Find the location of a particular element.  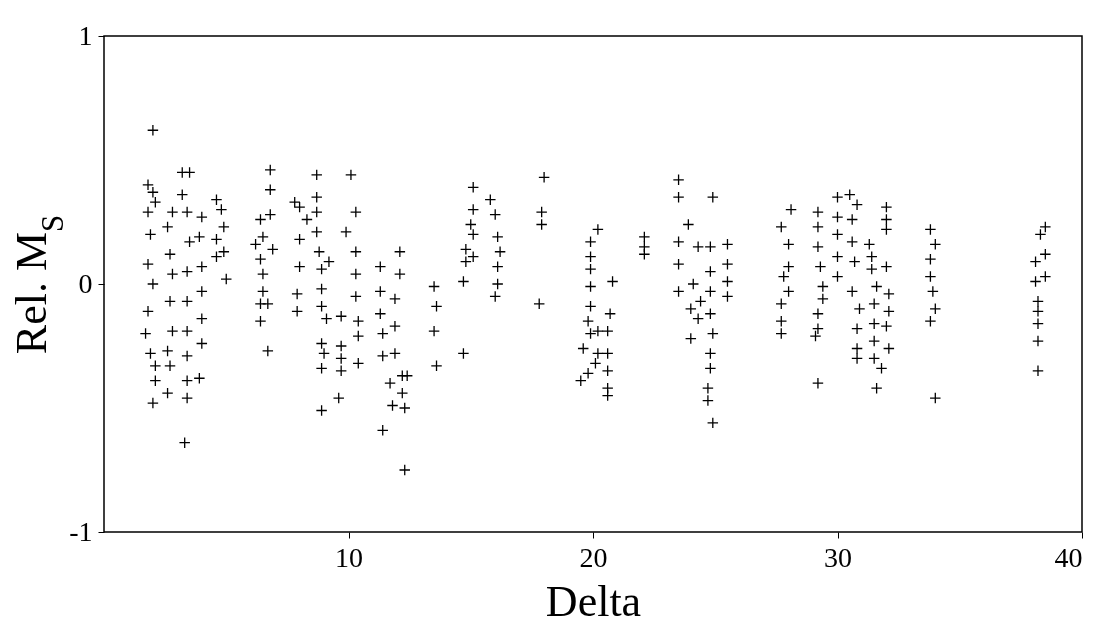

y-tick-label: 0 is located at coordinates (85, 283).